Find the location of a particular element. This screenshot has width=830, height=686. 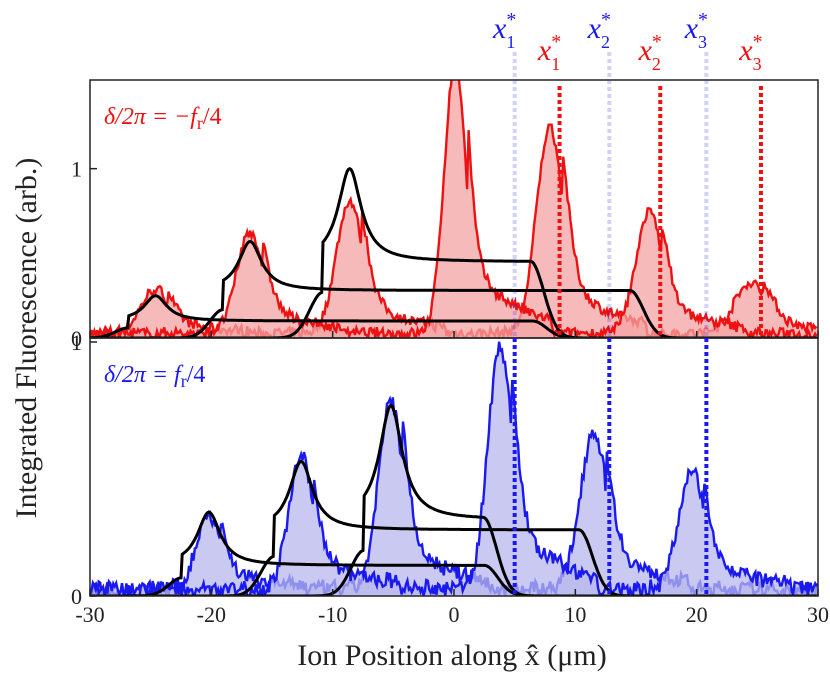

x-axis-label: Ion Position along x̂ (μm) is located at coordinates (451, 655).